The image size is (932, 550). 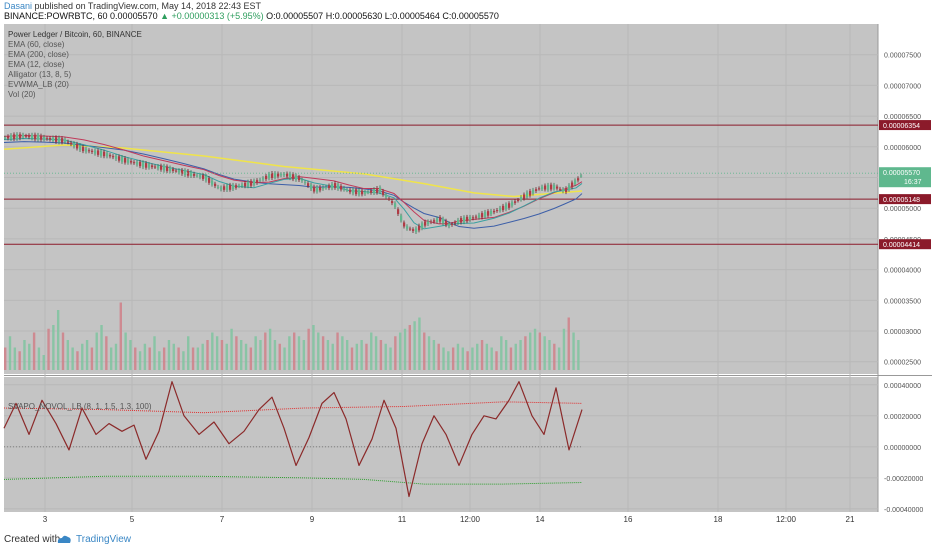 I want to click on level-label: 0.00006354, so click(x=901, y=126).